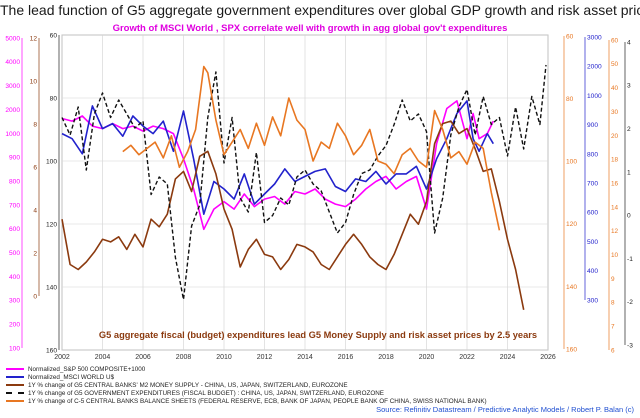  Describe the element at coordinates (629, 172) in the screenshot. I see `axis-tick-right4_black: 1` at that location.